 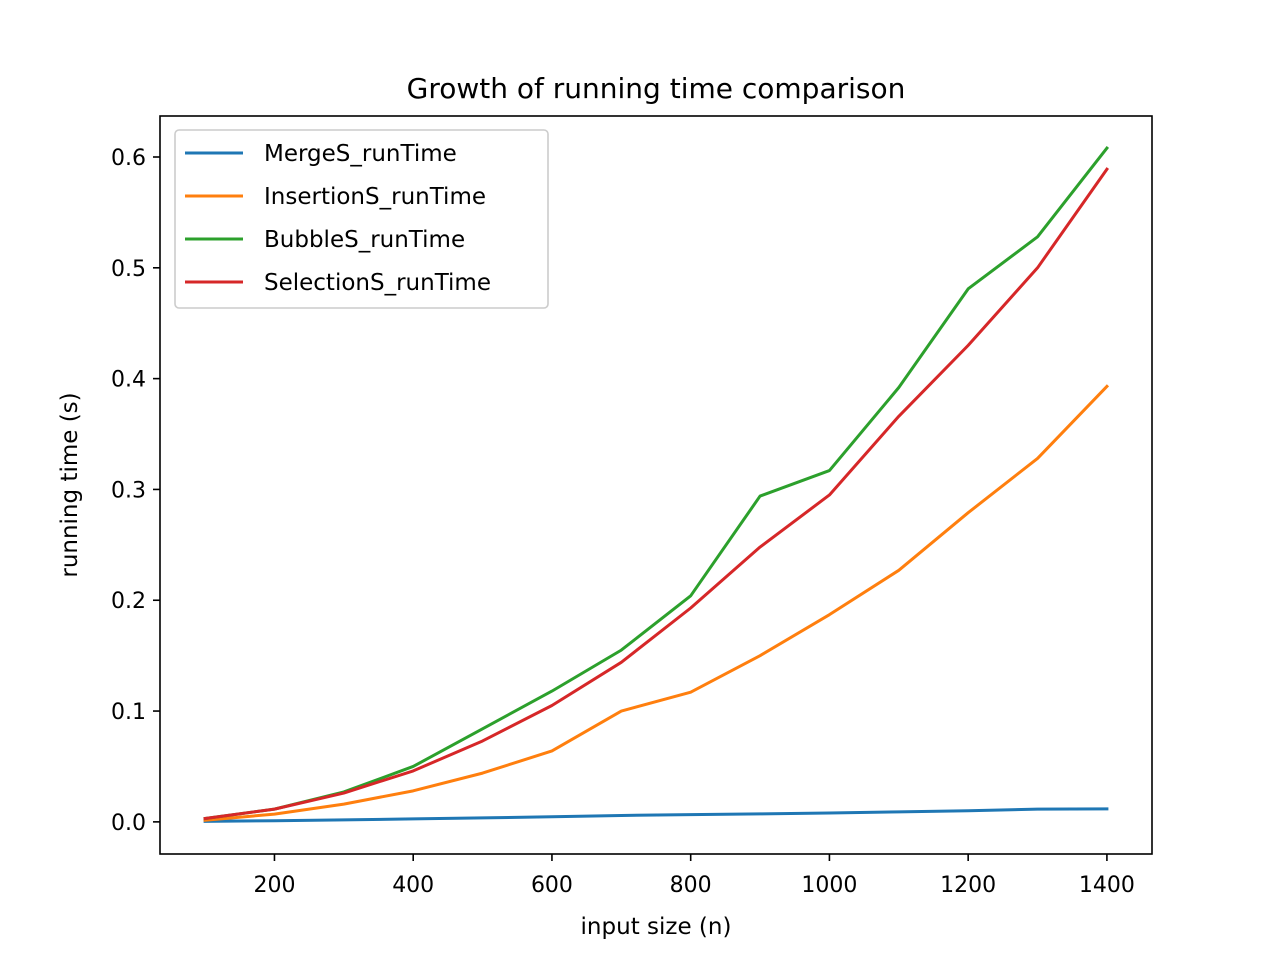 I want to click on x-tick-label: 1200, so click(x=968, y=885).